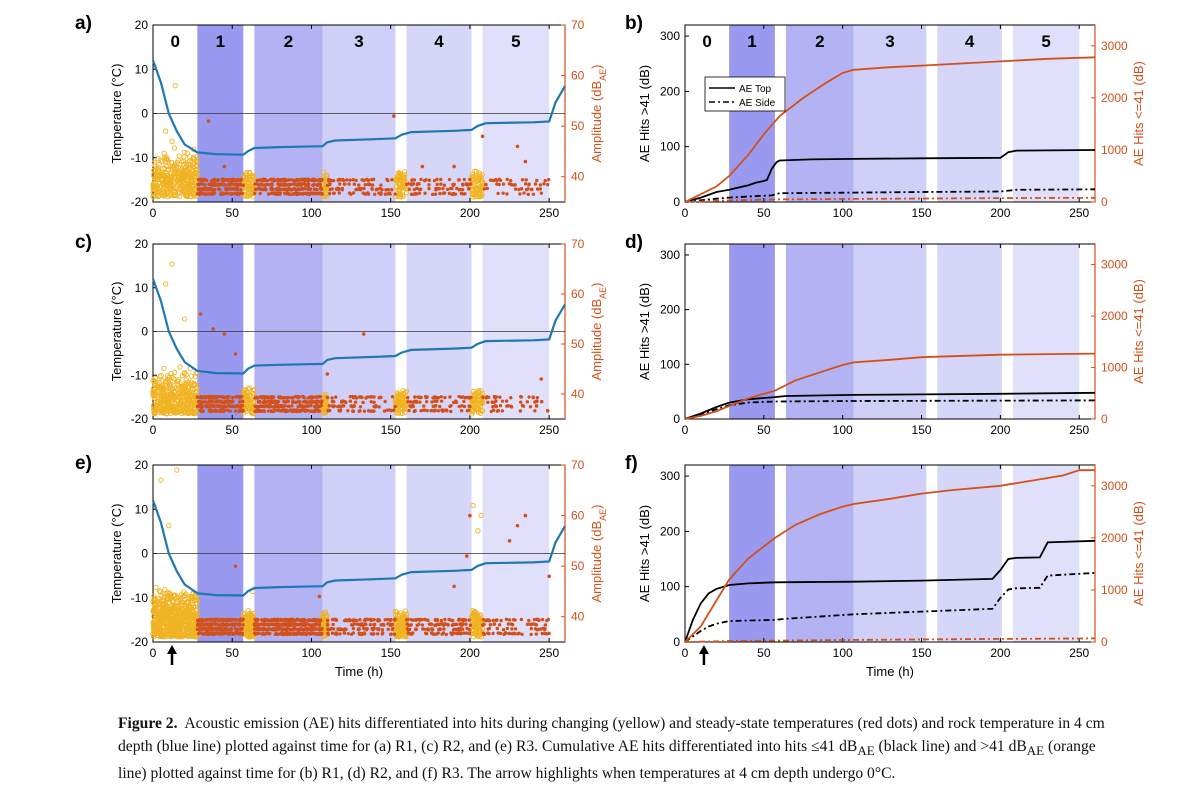  I want to click on y2-tick-label: 50, so click(578, 344).